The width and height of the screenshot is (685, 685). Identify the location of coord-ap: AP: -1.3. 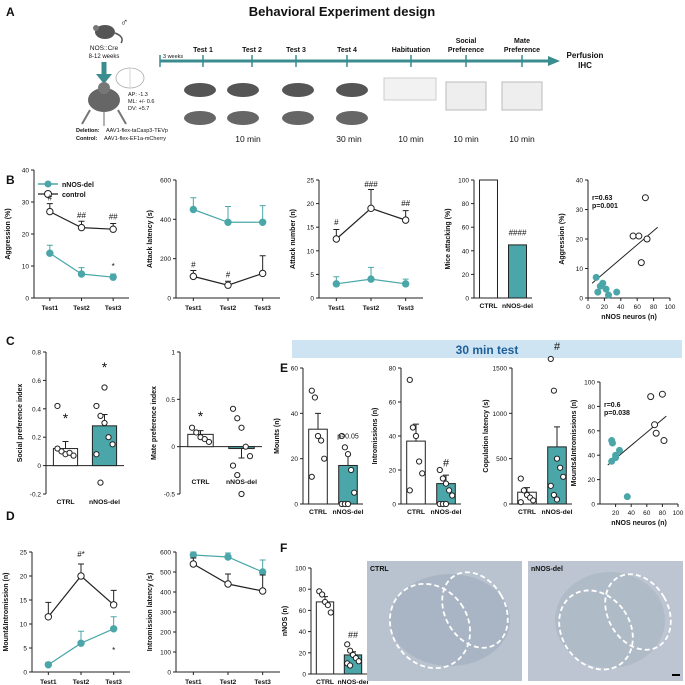
(138, 95).